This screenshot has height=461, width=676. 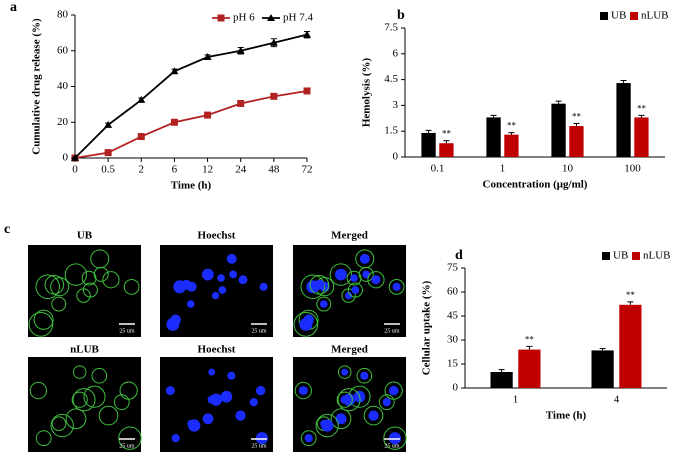 What do you see at coordinates (244, 18) in the screenshot?
I see `legend-label: pH 6` at bounding box center [244, 18].